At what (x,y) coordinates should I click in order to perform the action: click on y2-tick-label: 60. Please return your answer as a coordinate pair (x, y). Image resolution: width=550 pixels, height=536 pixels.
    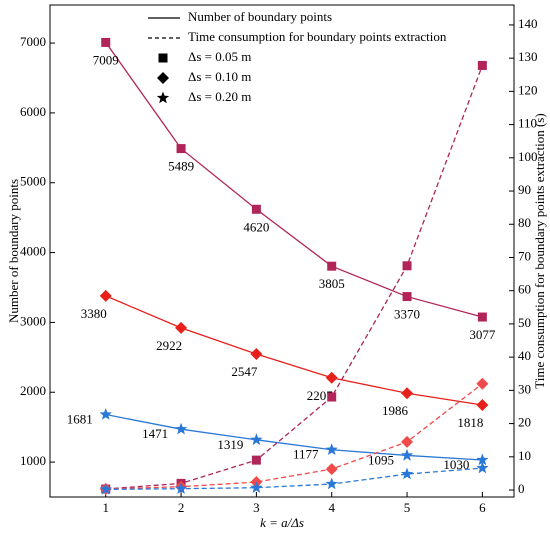
    Looking at the image, I should click on (524, 289).